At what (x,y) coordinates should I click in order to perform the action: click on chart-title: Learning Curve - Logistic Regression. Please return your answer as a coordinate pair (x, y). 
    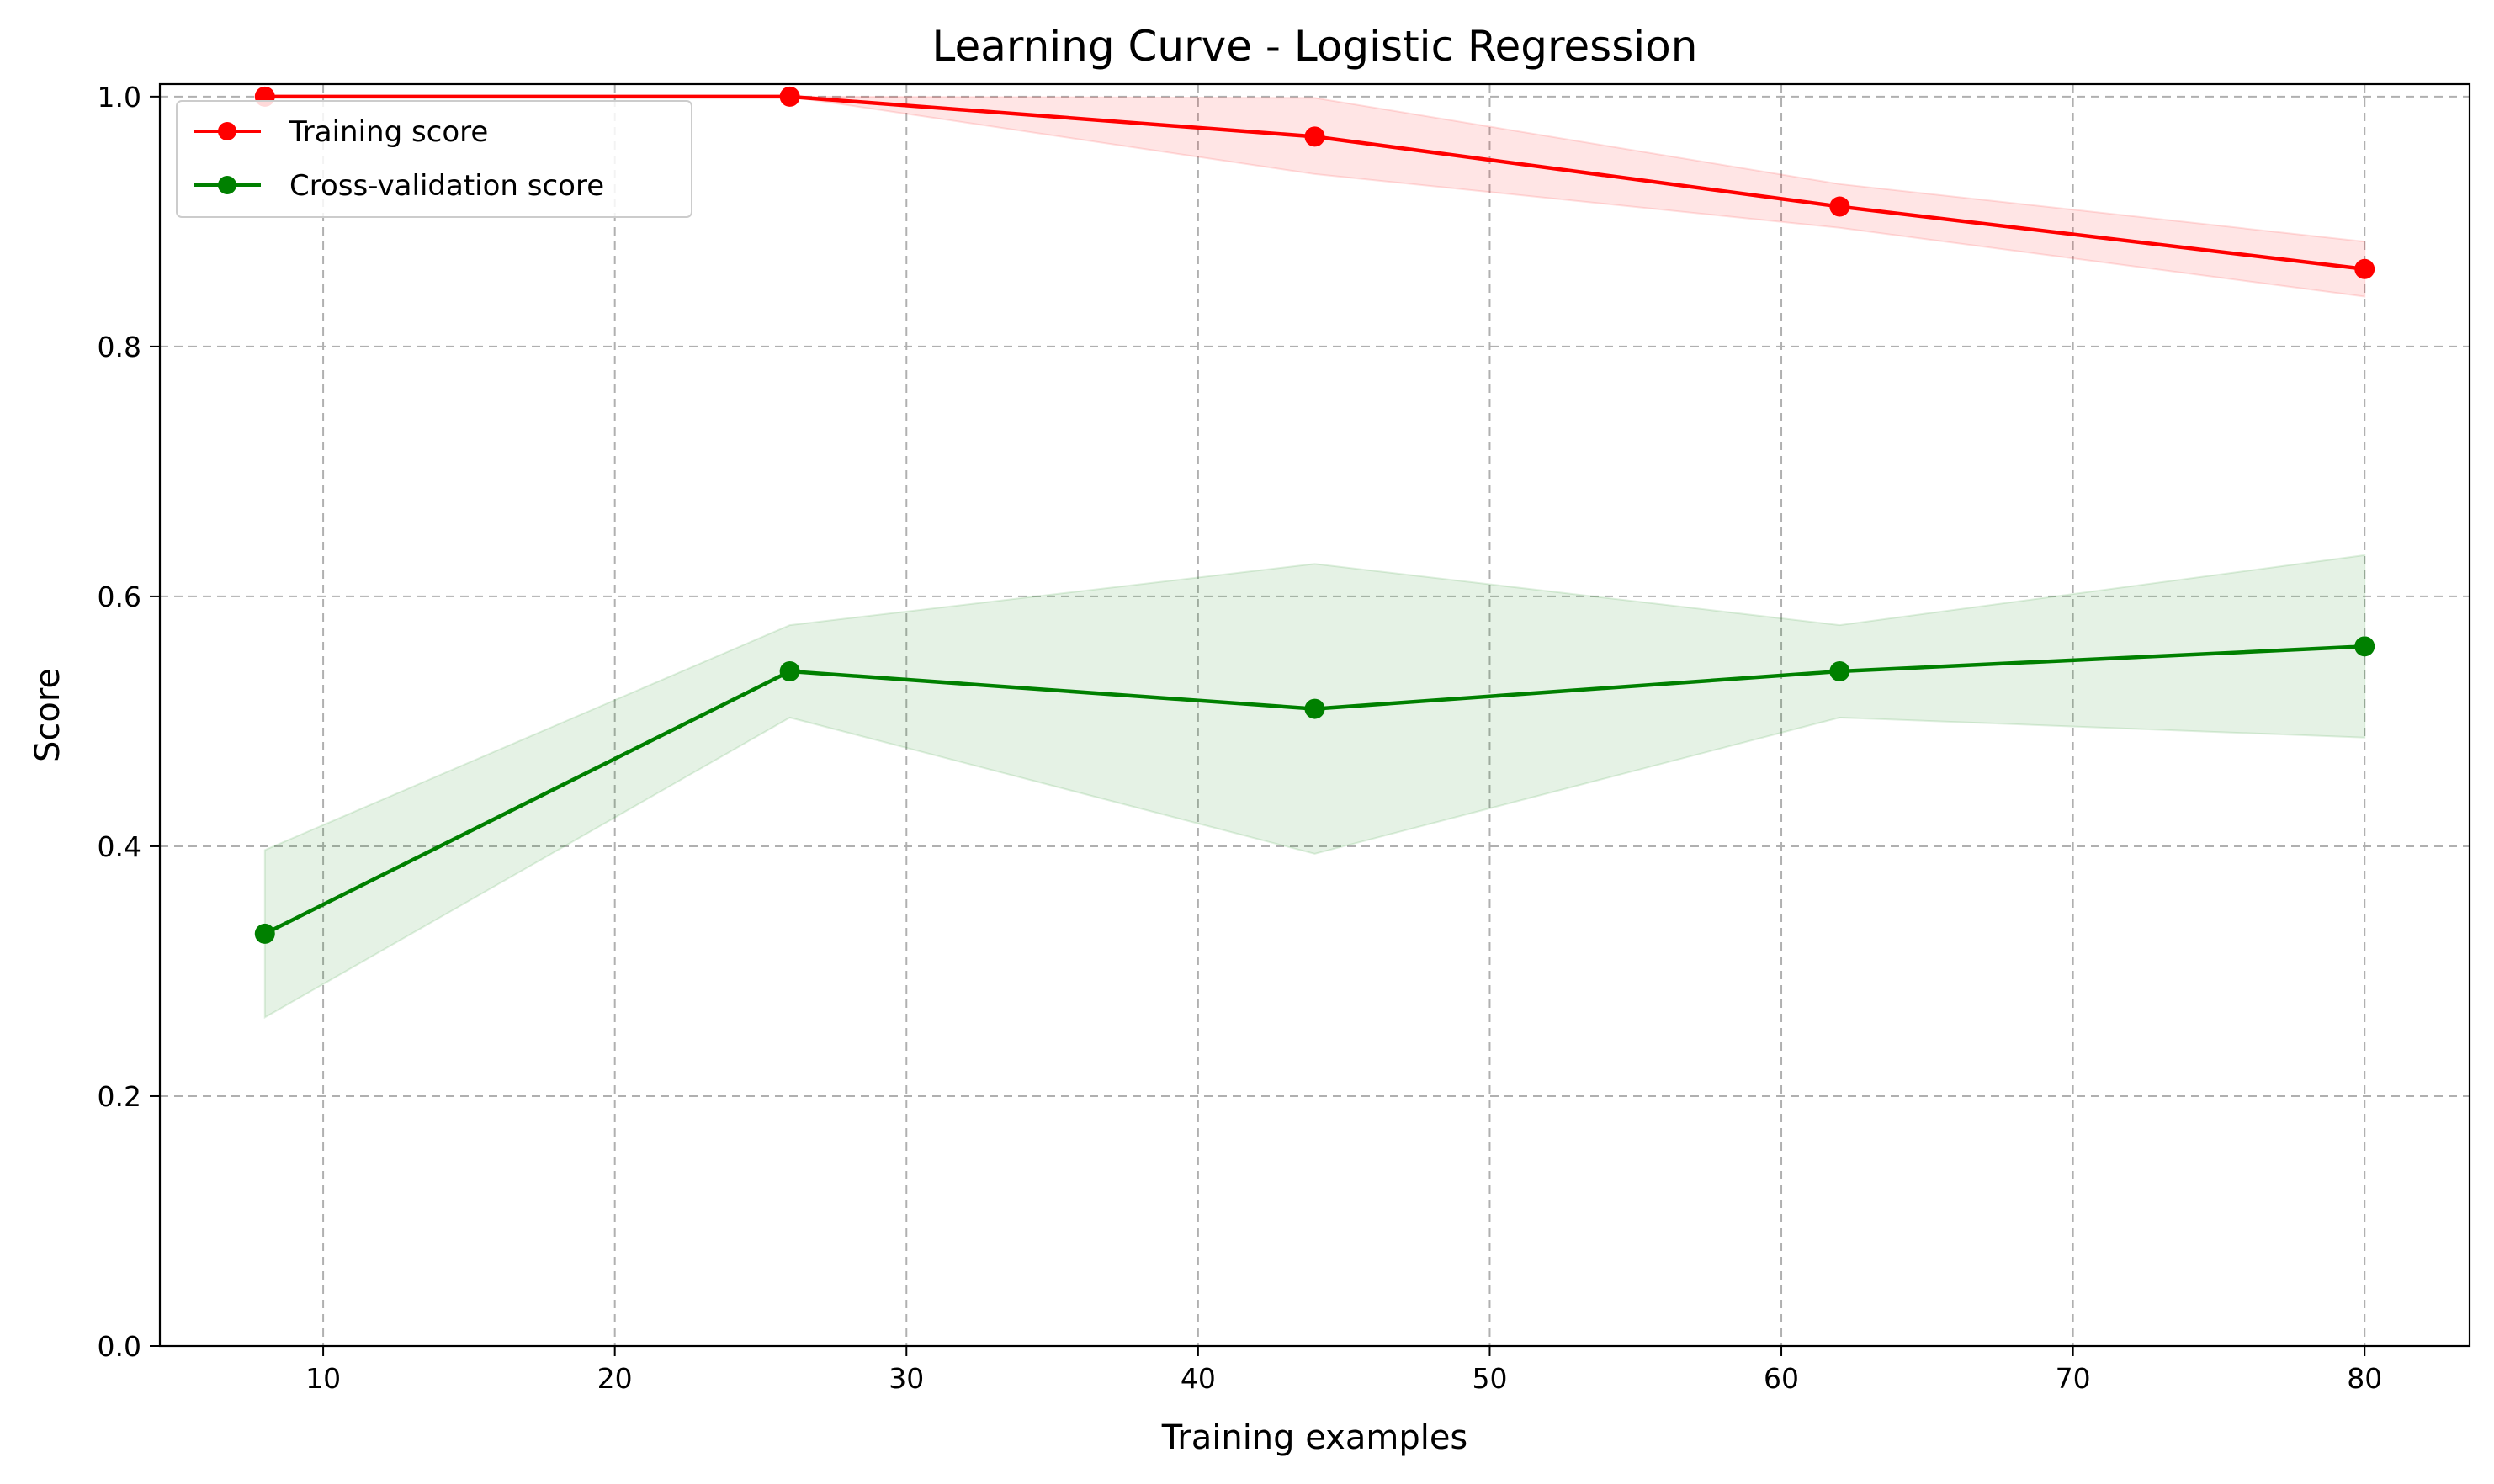
    Looking at the image, I should click on (1315, 46).